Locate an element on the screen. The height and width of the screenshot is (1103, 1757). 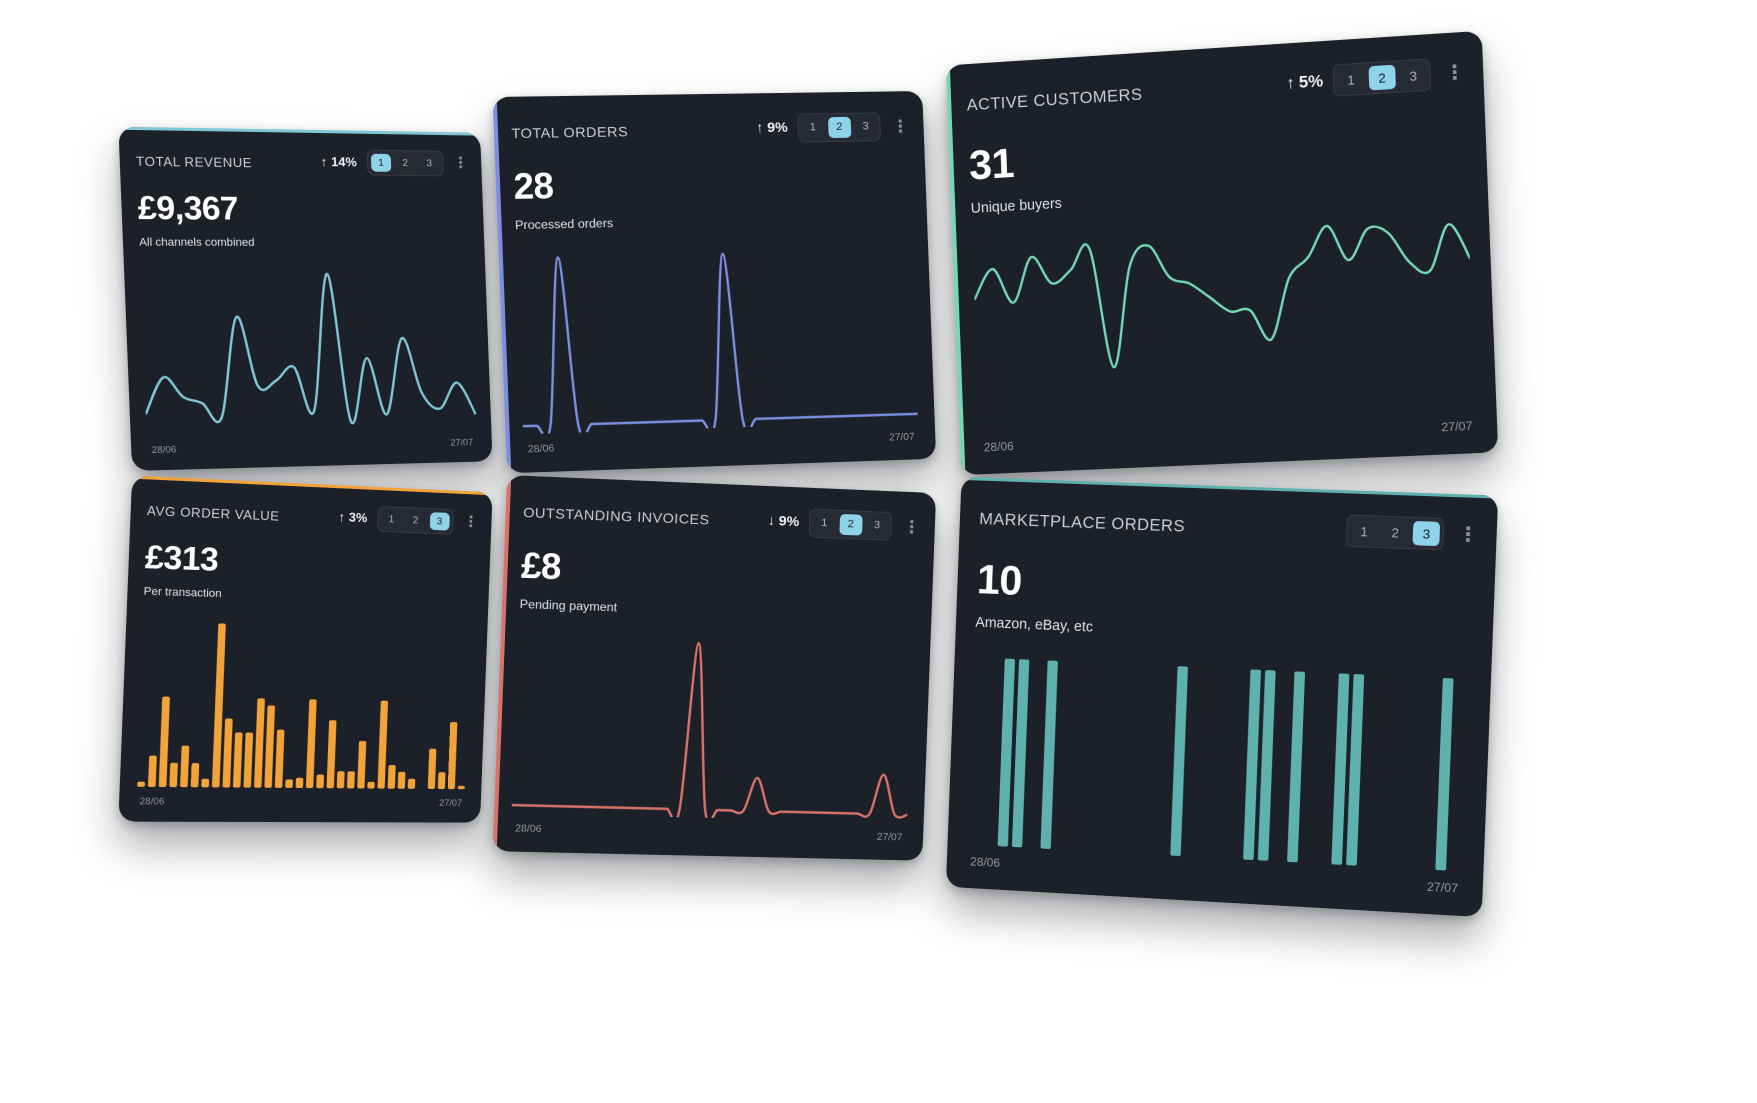
trend-value: 14% is located at coordinates (344, 161).